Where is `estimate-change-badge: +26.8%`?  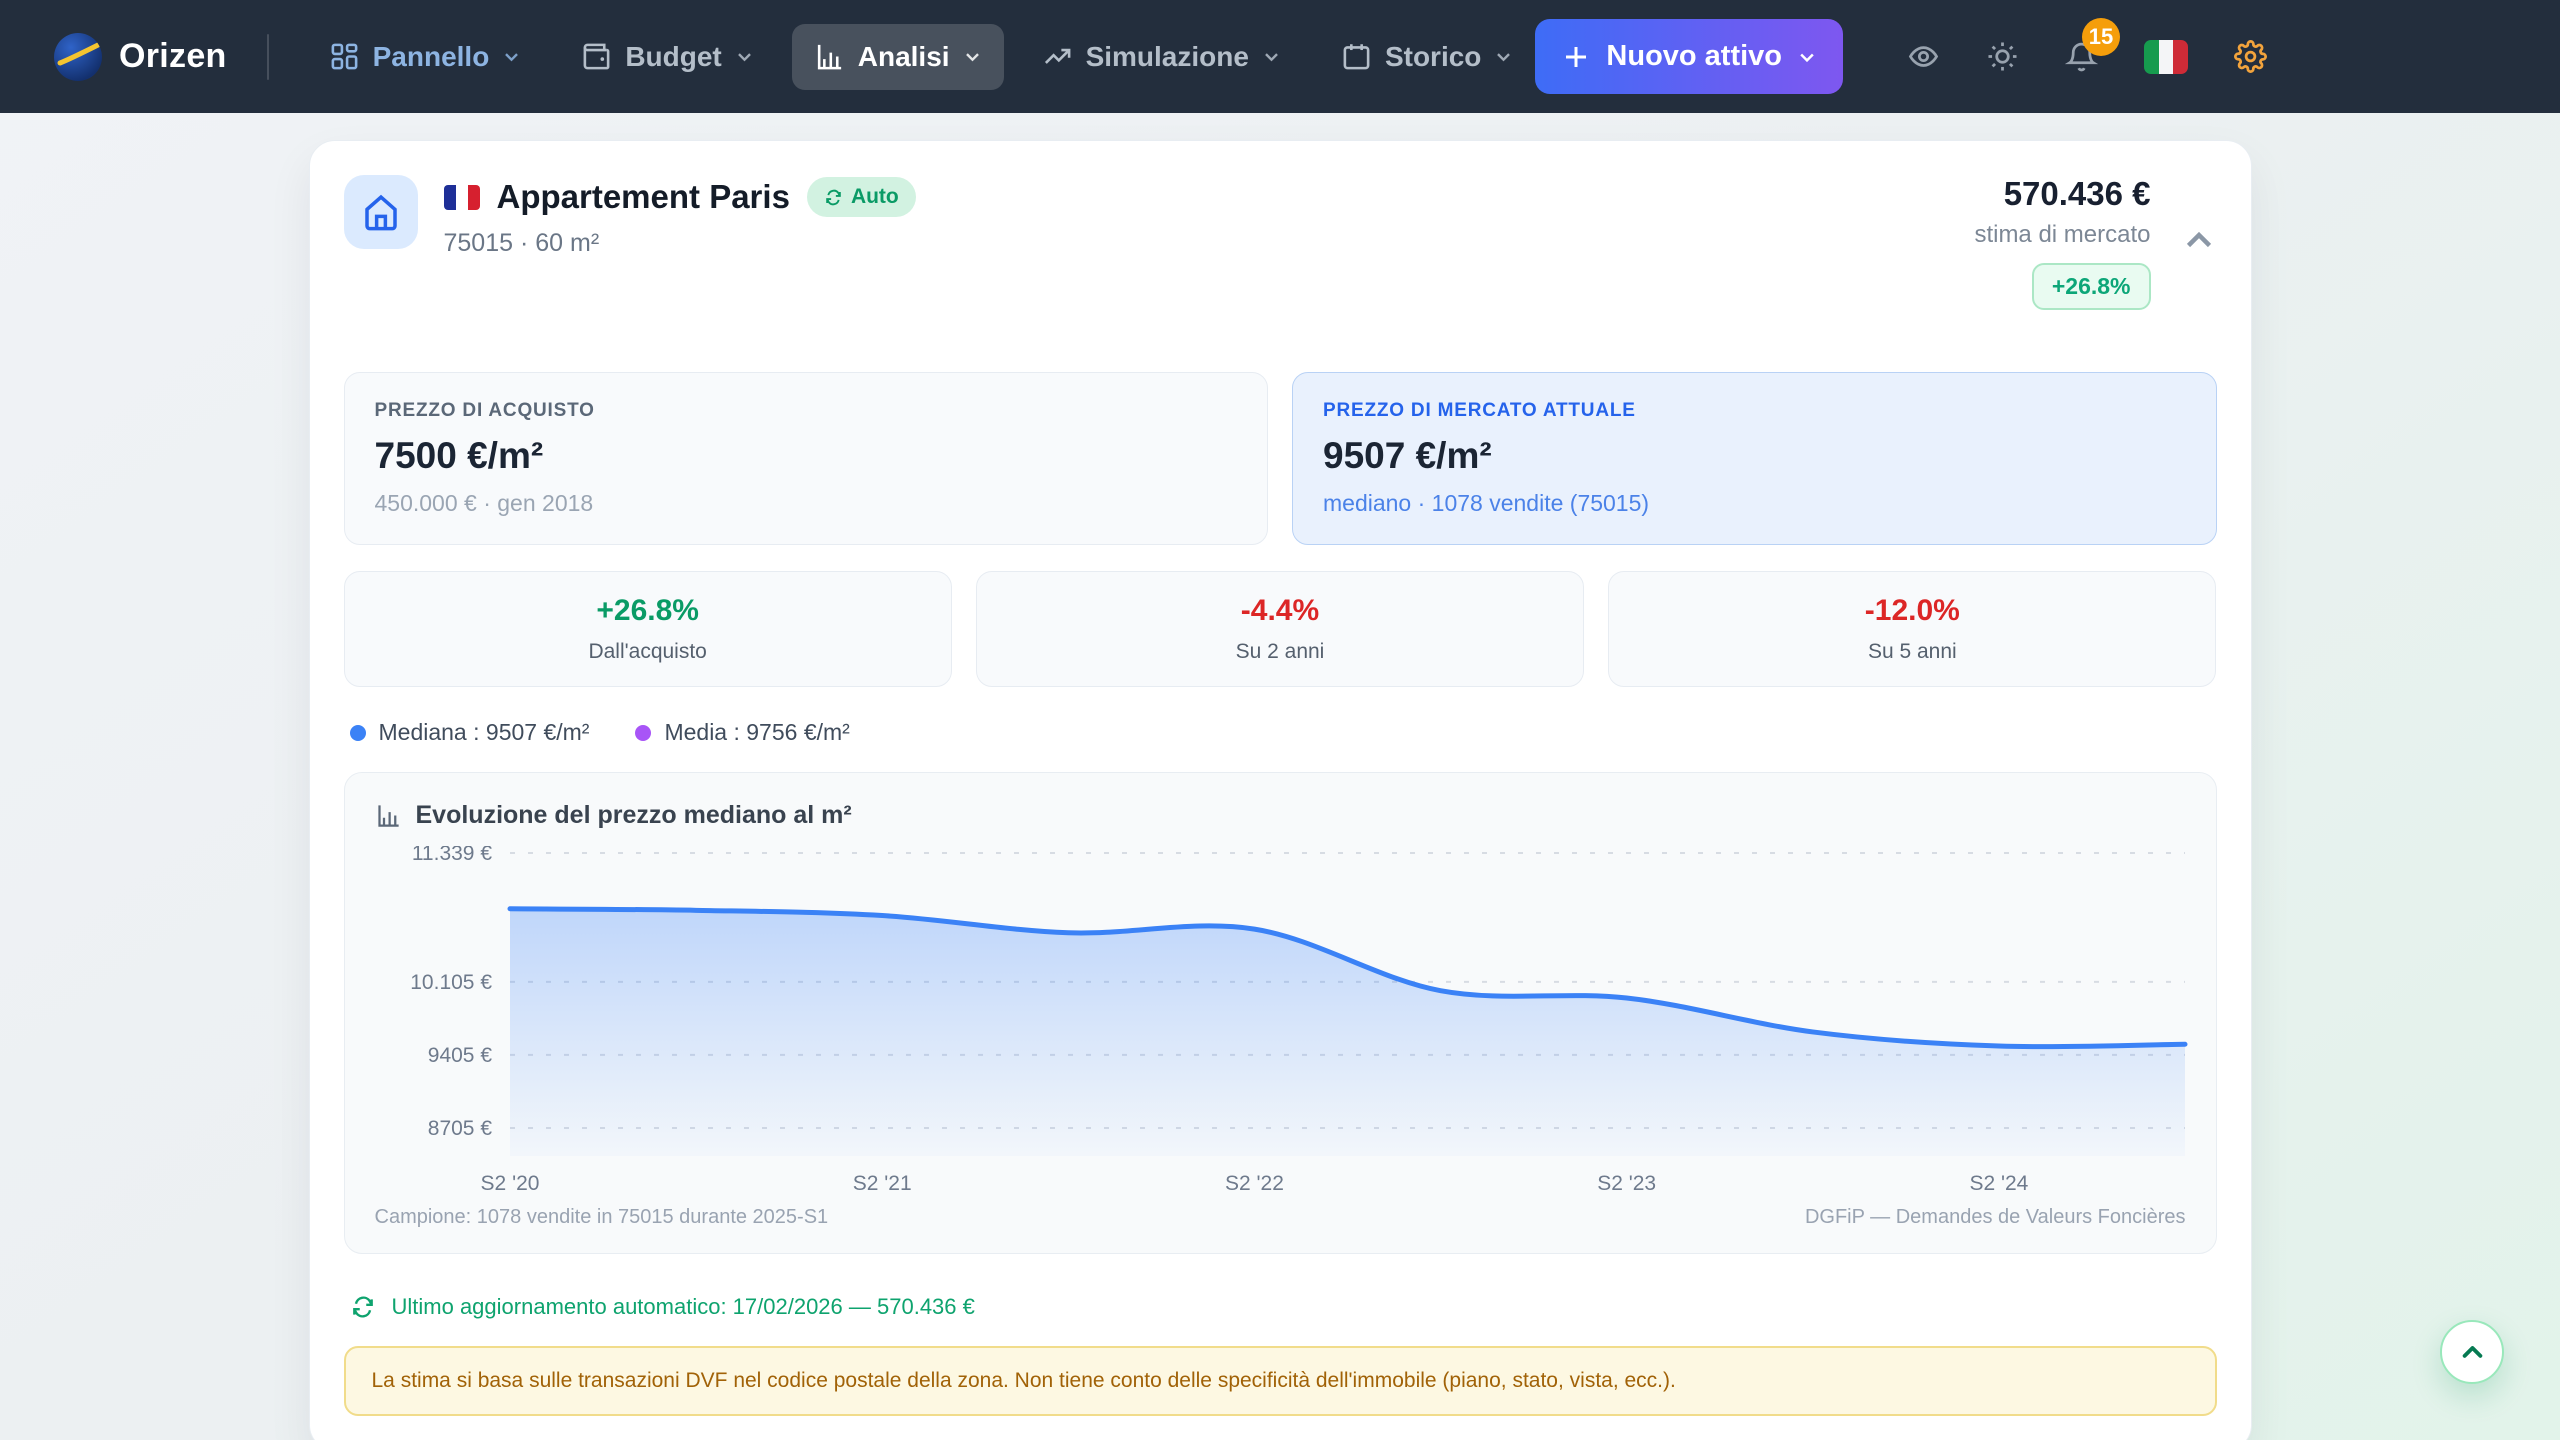 estimate-change-badge: +26.8% is located at coordinates (2091, 286).